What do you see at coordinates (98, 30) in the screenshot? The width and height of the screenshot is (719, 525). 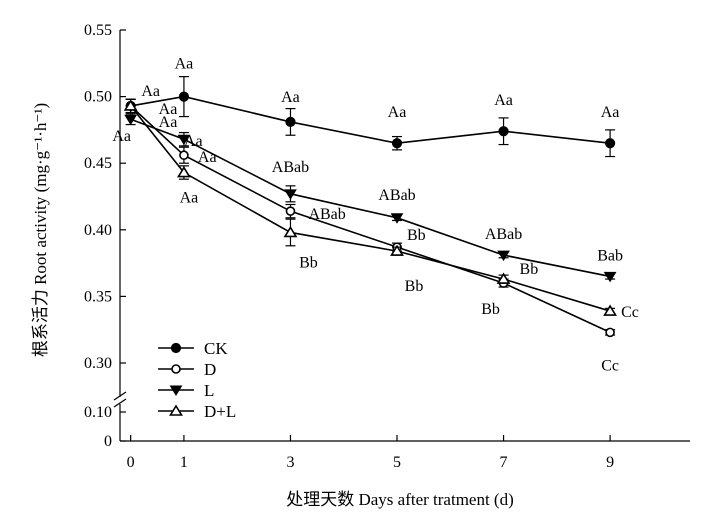 I see `y-tick-label: 0.55` at bounding box center [98, 30].